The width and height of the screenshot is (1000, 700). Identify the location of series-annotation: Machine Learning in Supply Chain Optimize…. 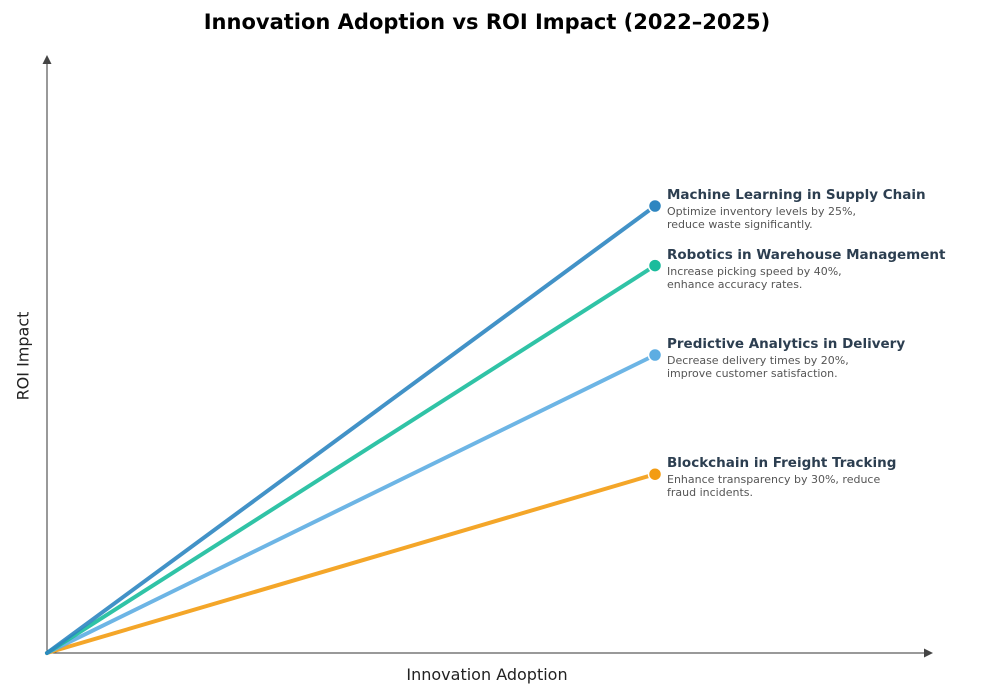
(796, 209).